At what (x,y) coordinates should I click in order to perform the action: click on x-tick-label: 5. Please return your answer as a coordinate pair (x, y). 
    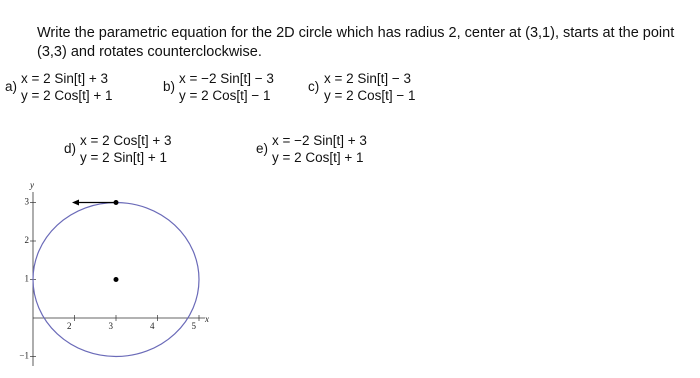
    Looking at the image, I should click on (194, 326).